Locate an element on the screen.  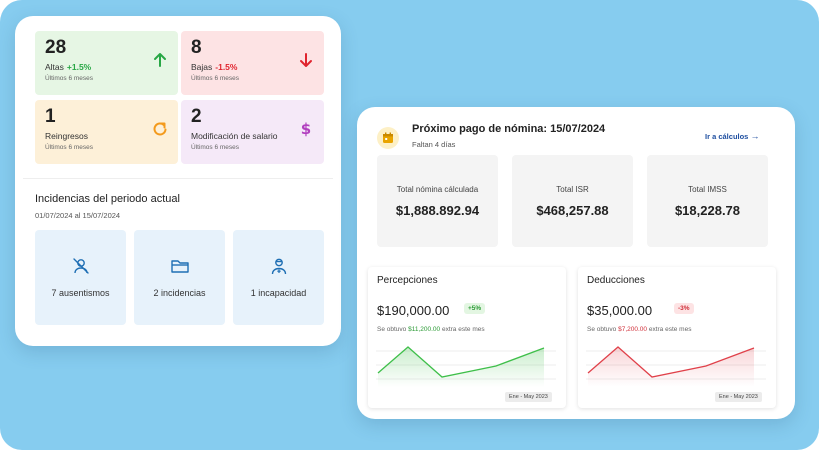
stat-value: 28 is located at coordinates (56, 47).